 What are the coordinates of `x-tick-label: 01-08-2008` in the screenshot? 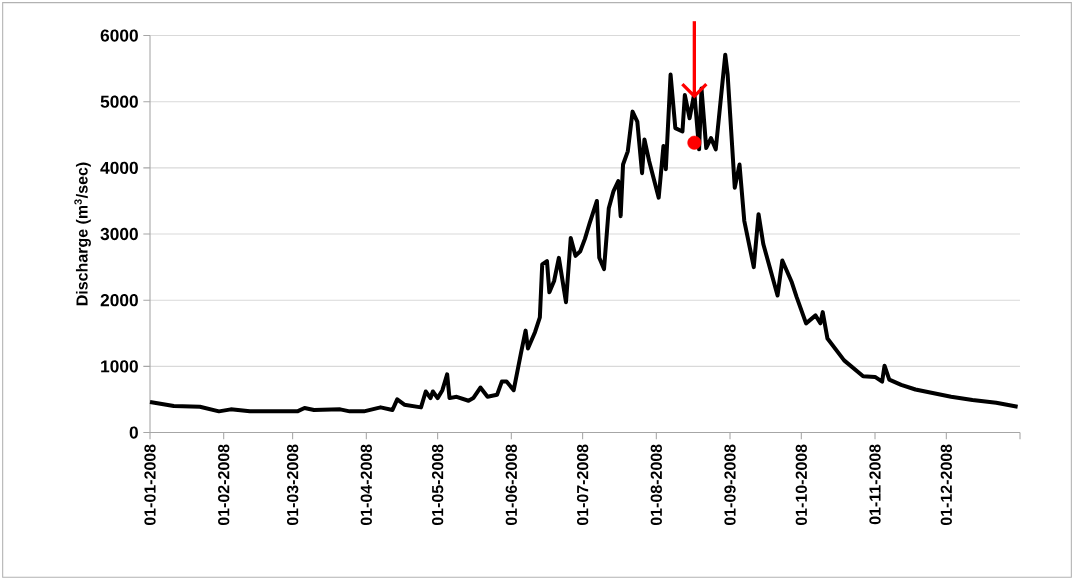 It's located at (656, 485).